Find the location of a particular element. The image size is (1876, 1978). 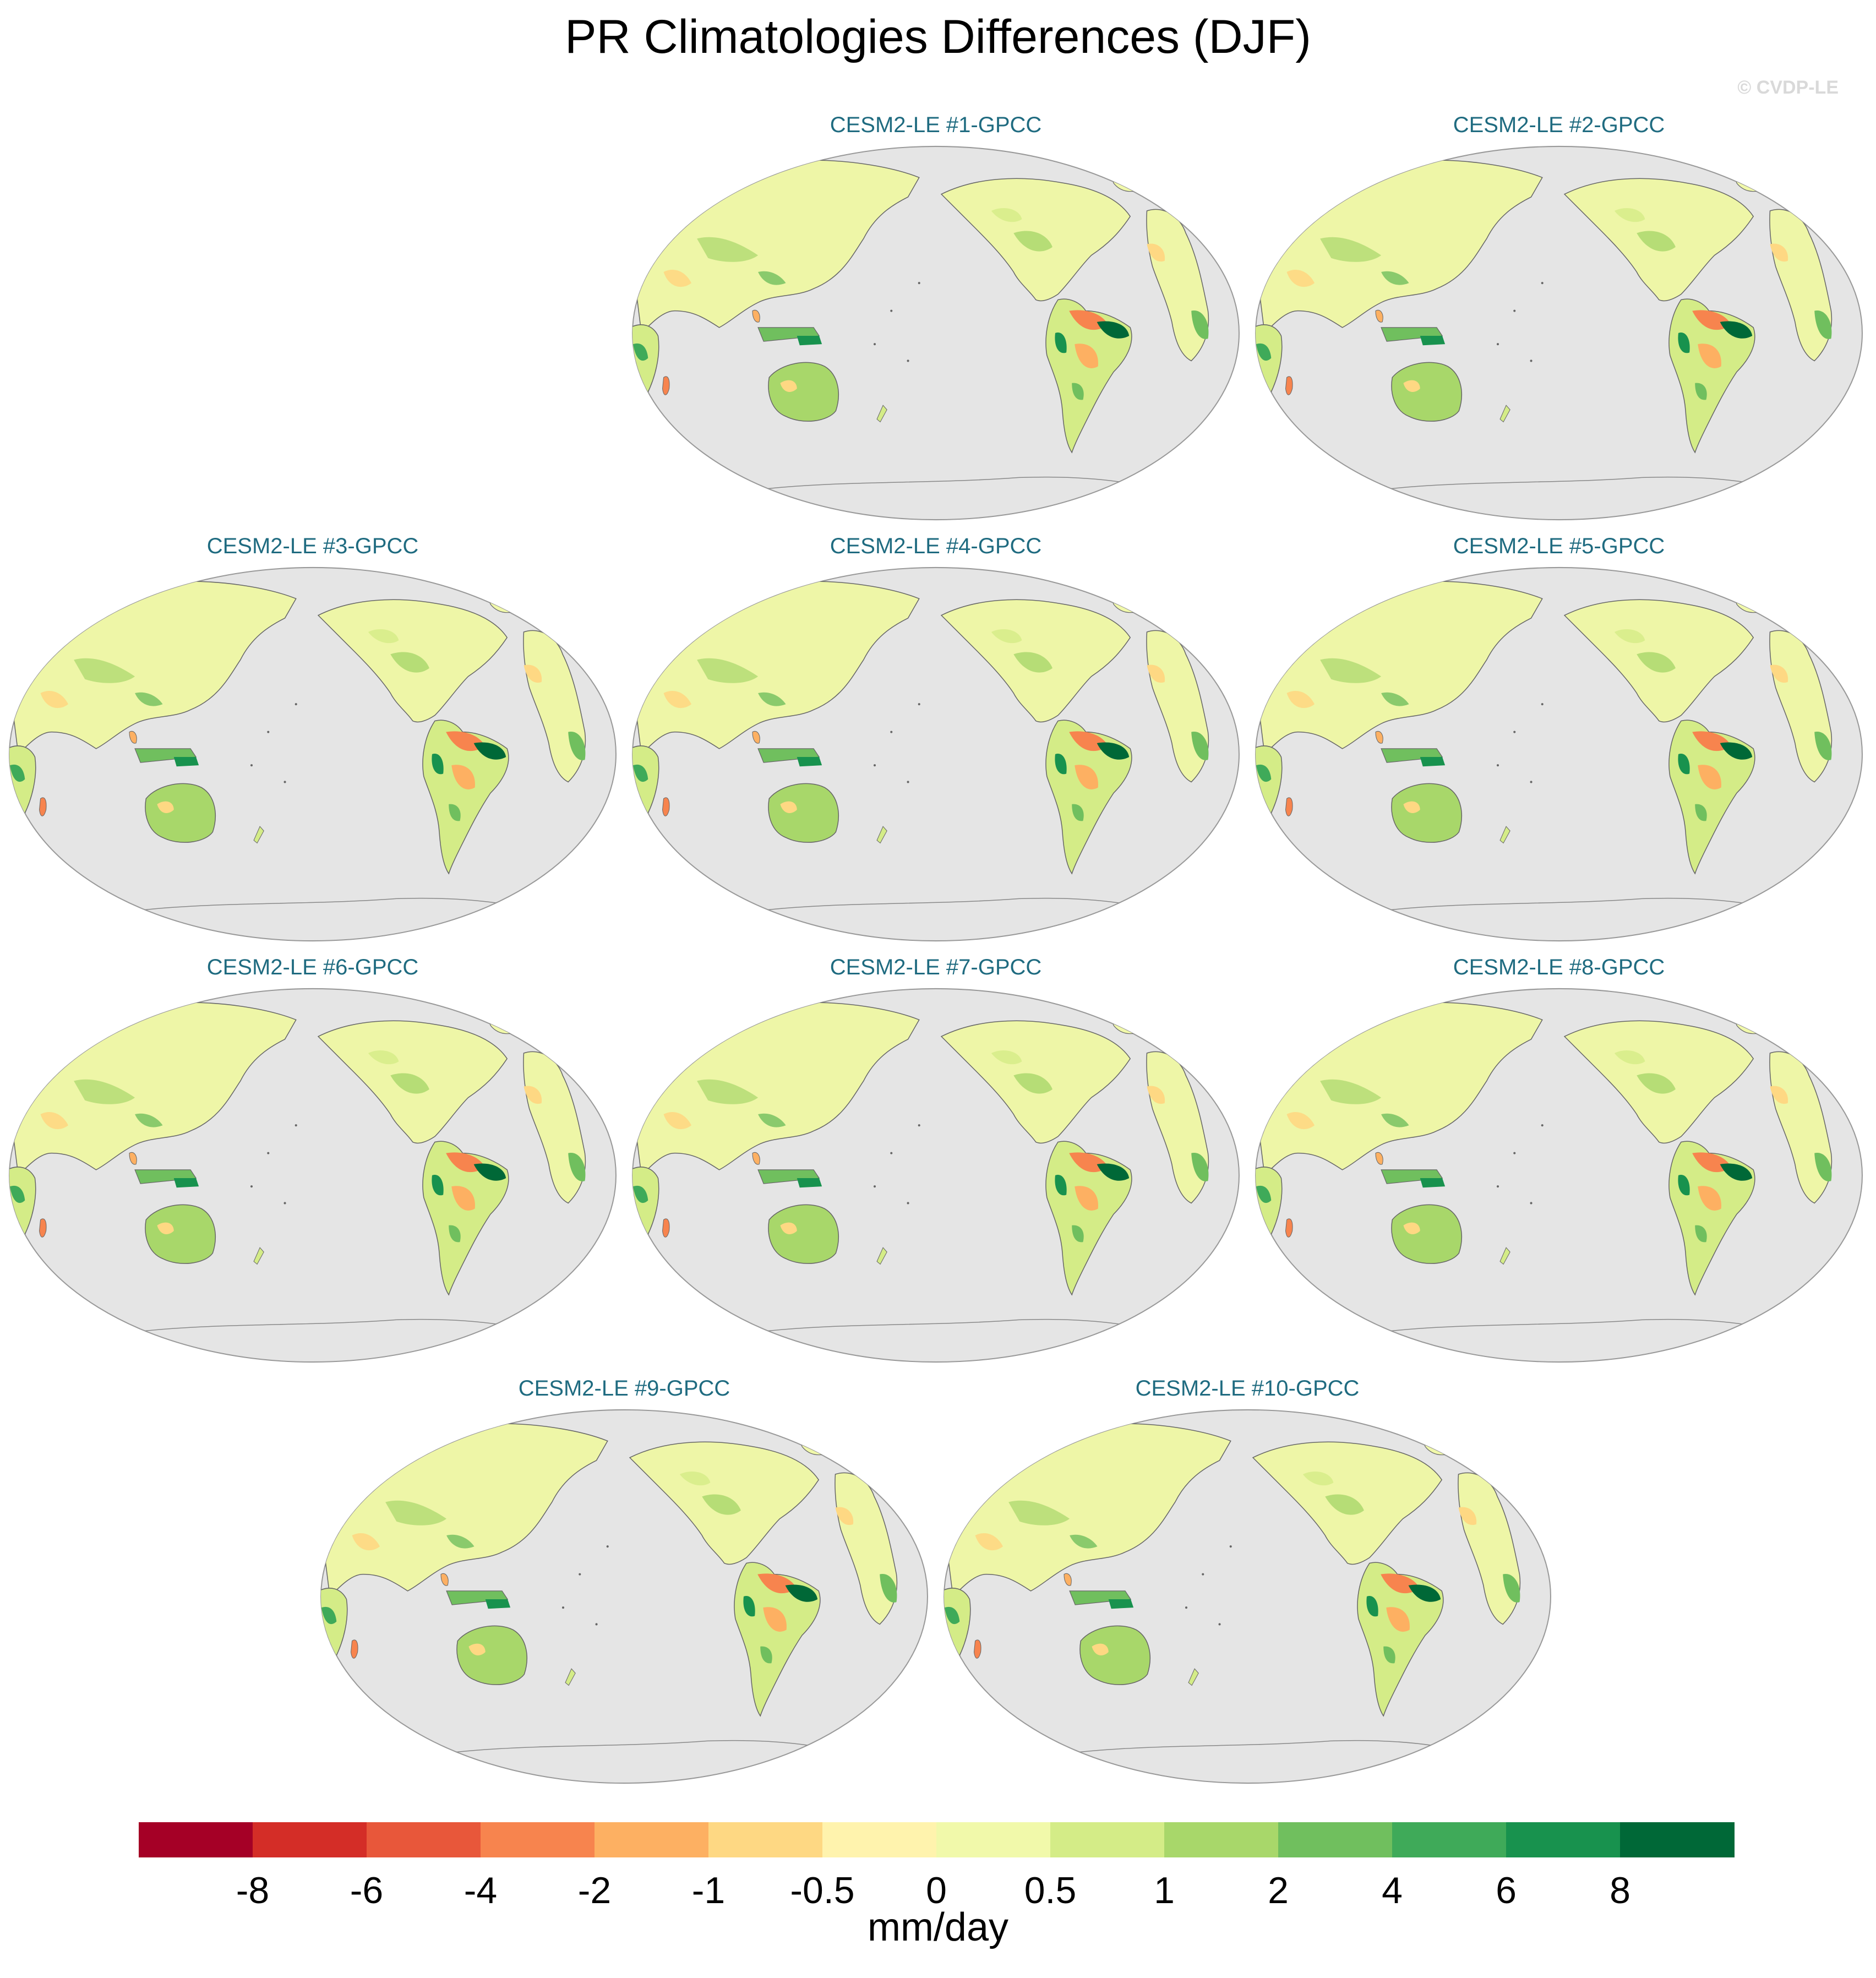

panel-title: CESM2-LE #9-GPCC is located at coordinates (624, 1388).